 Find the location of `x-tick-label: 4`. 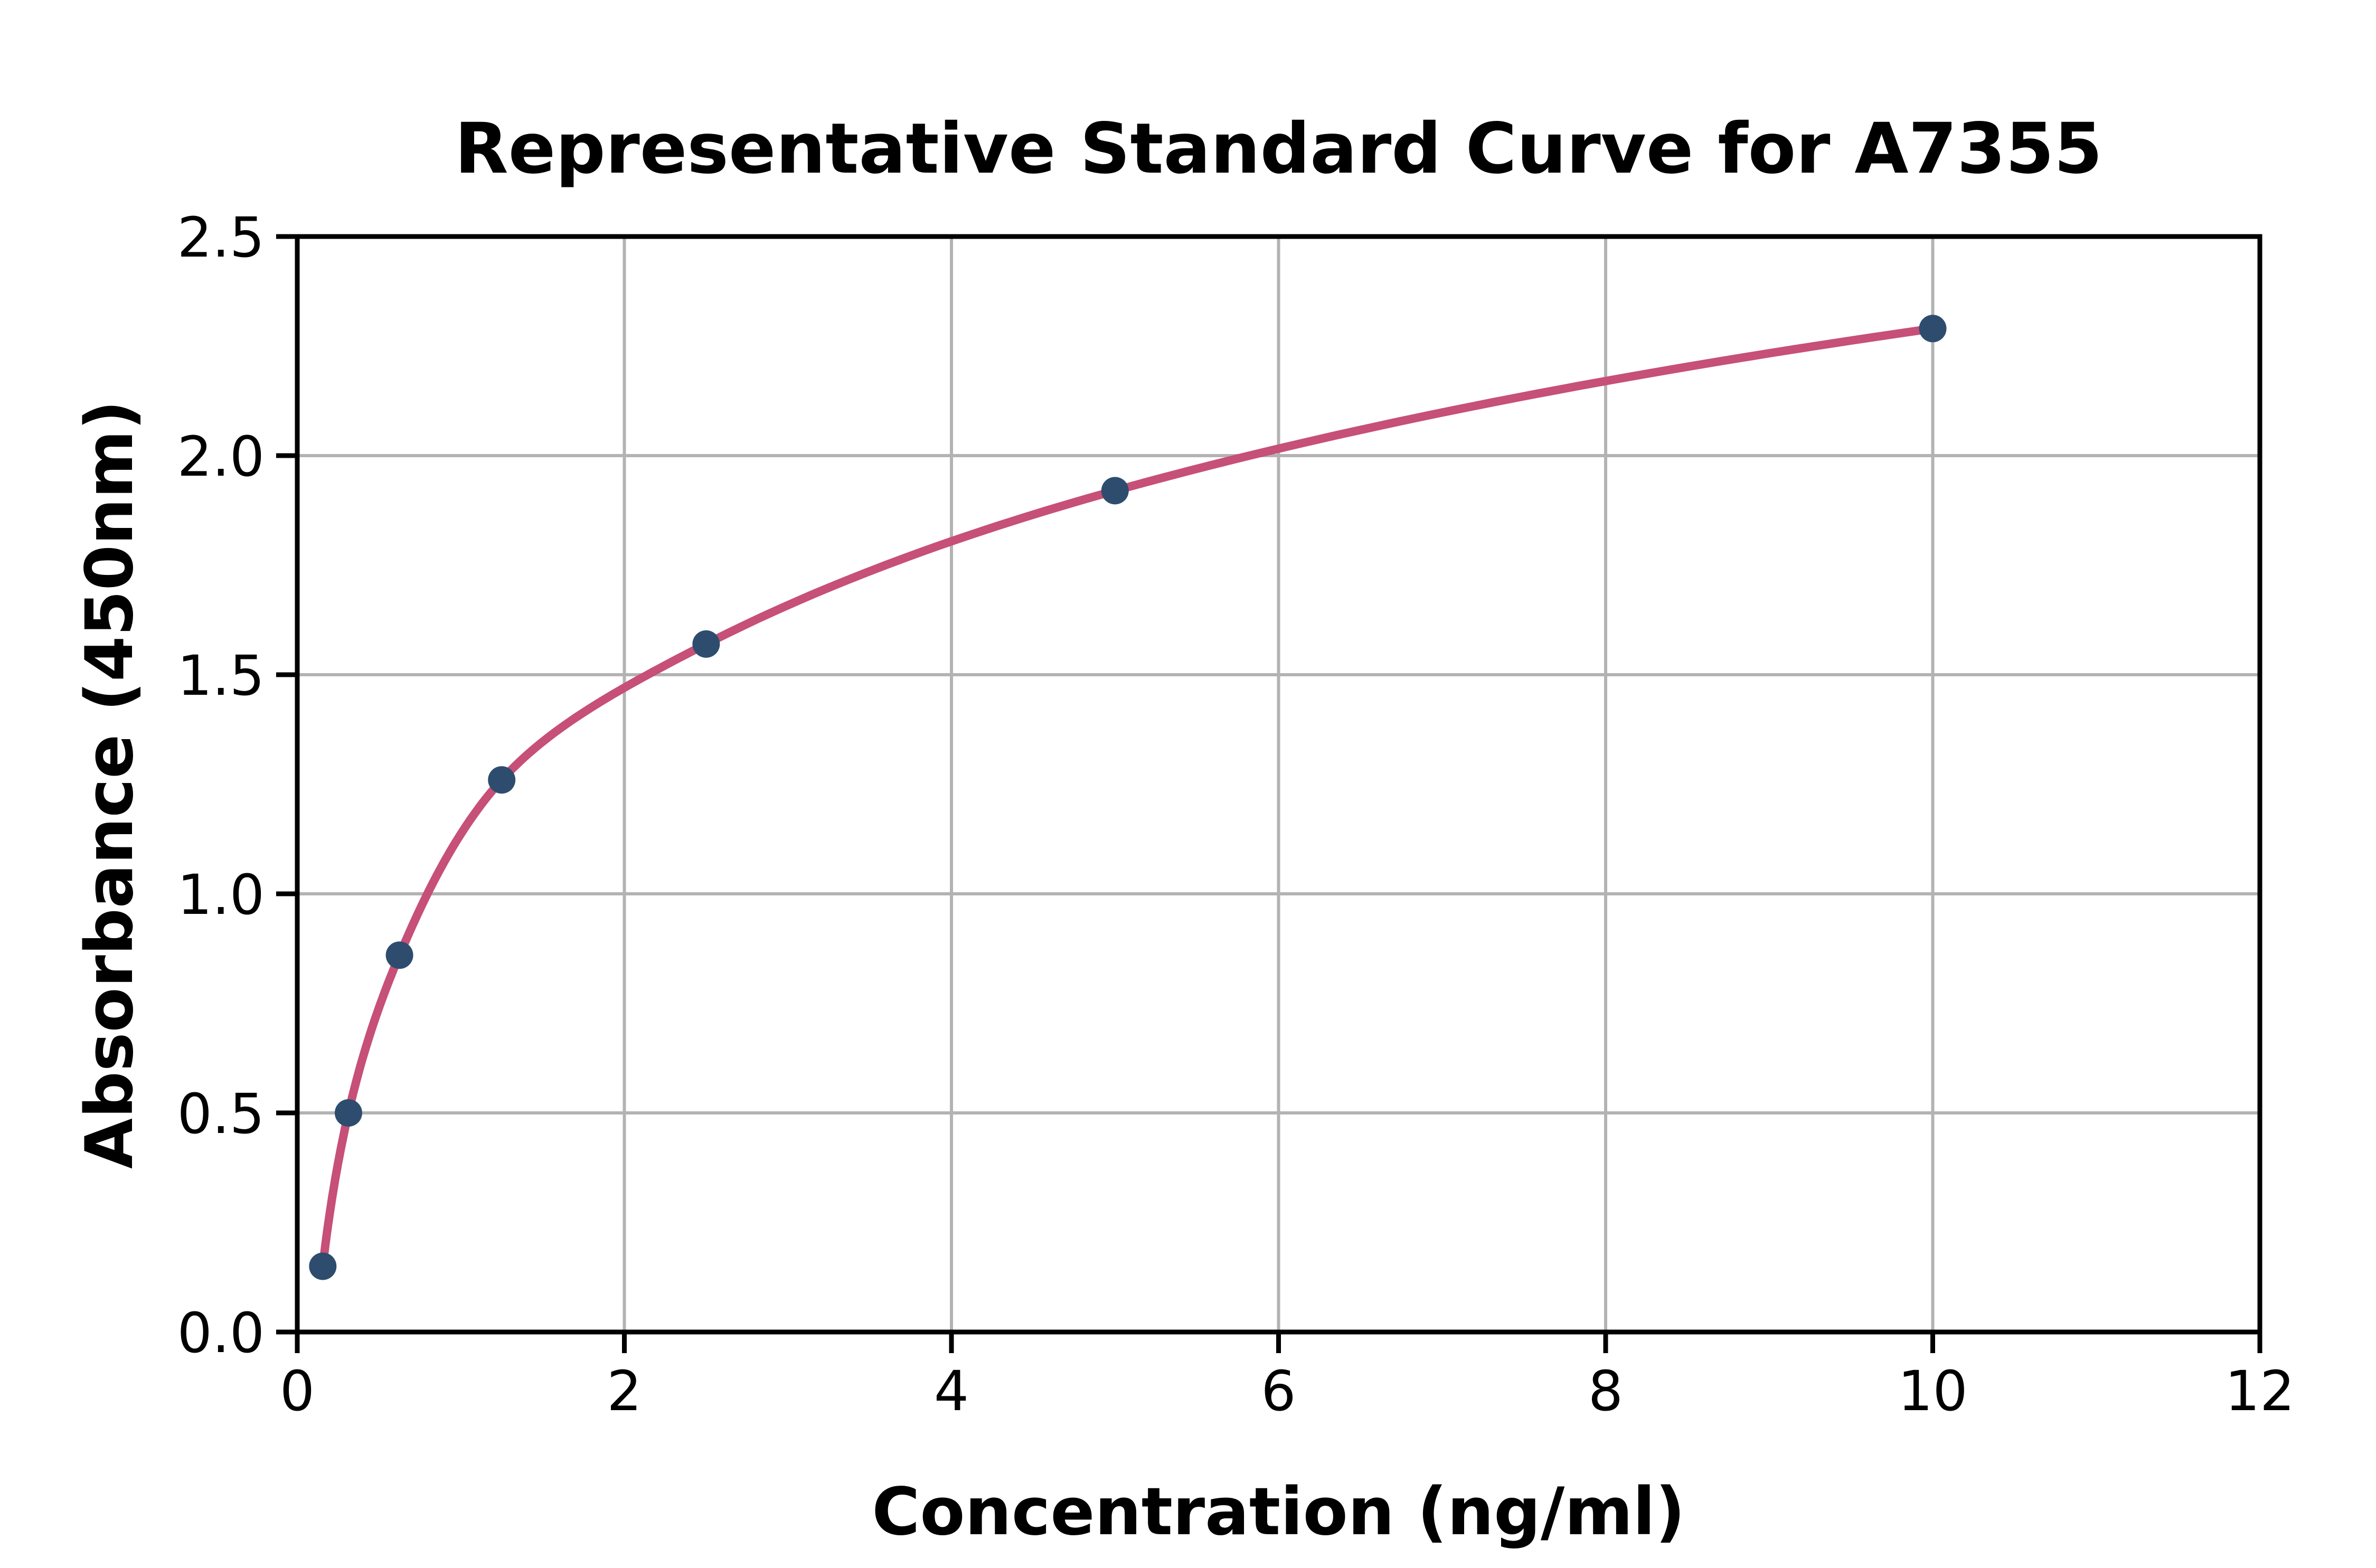

x-tick-label: 4 is located at coordinates (952, 1391).